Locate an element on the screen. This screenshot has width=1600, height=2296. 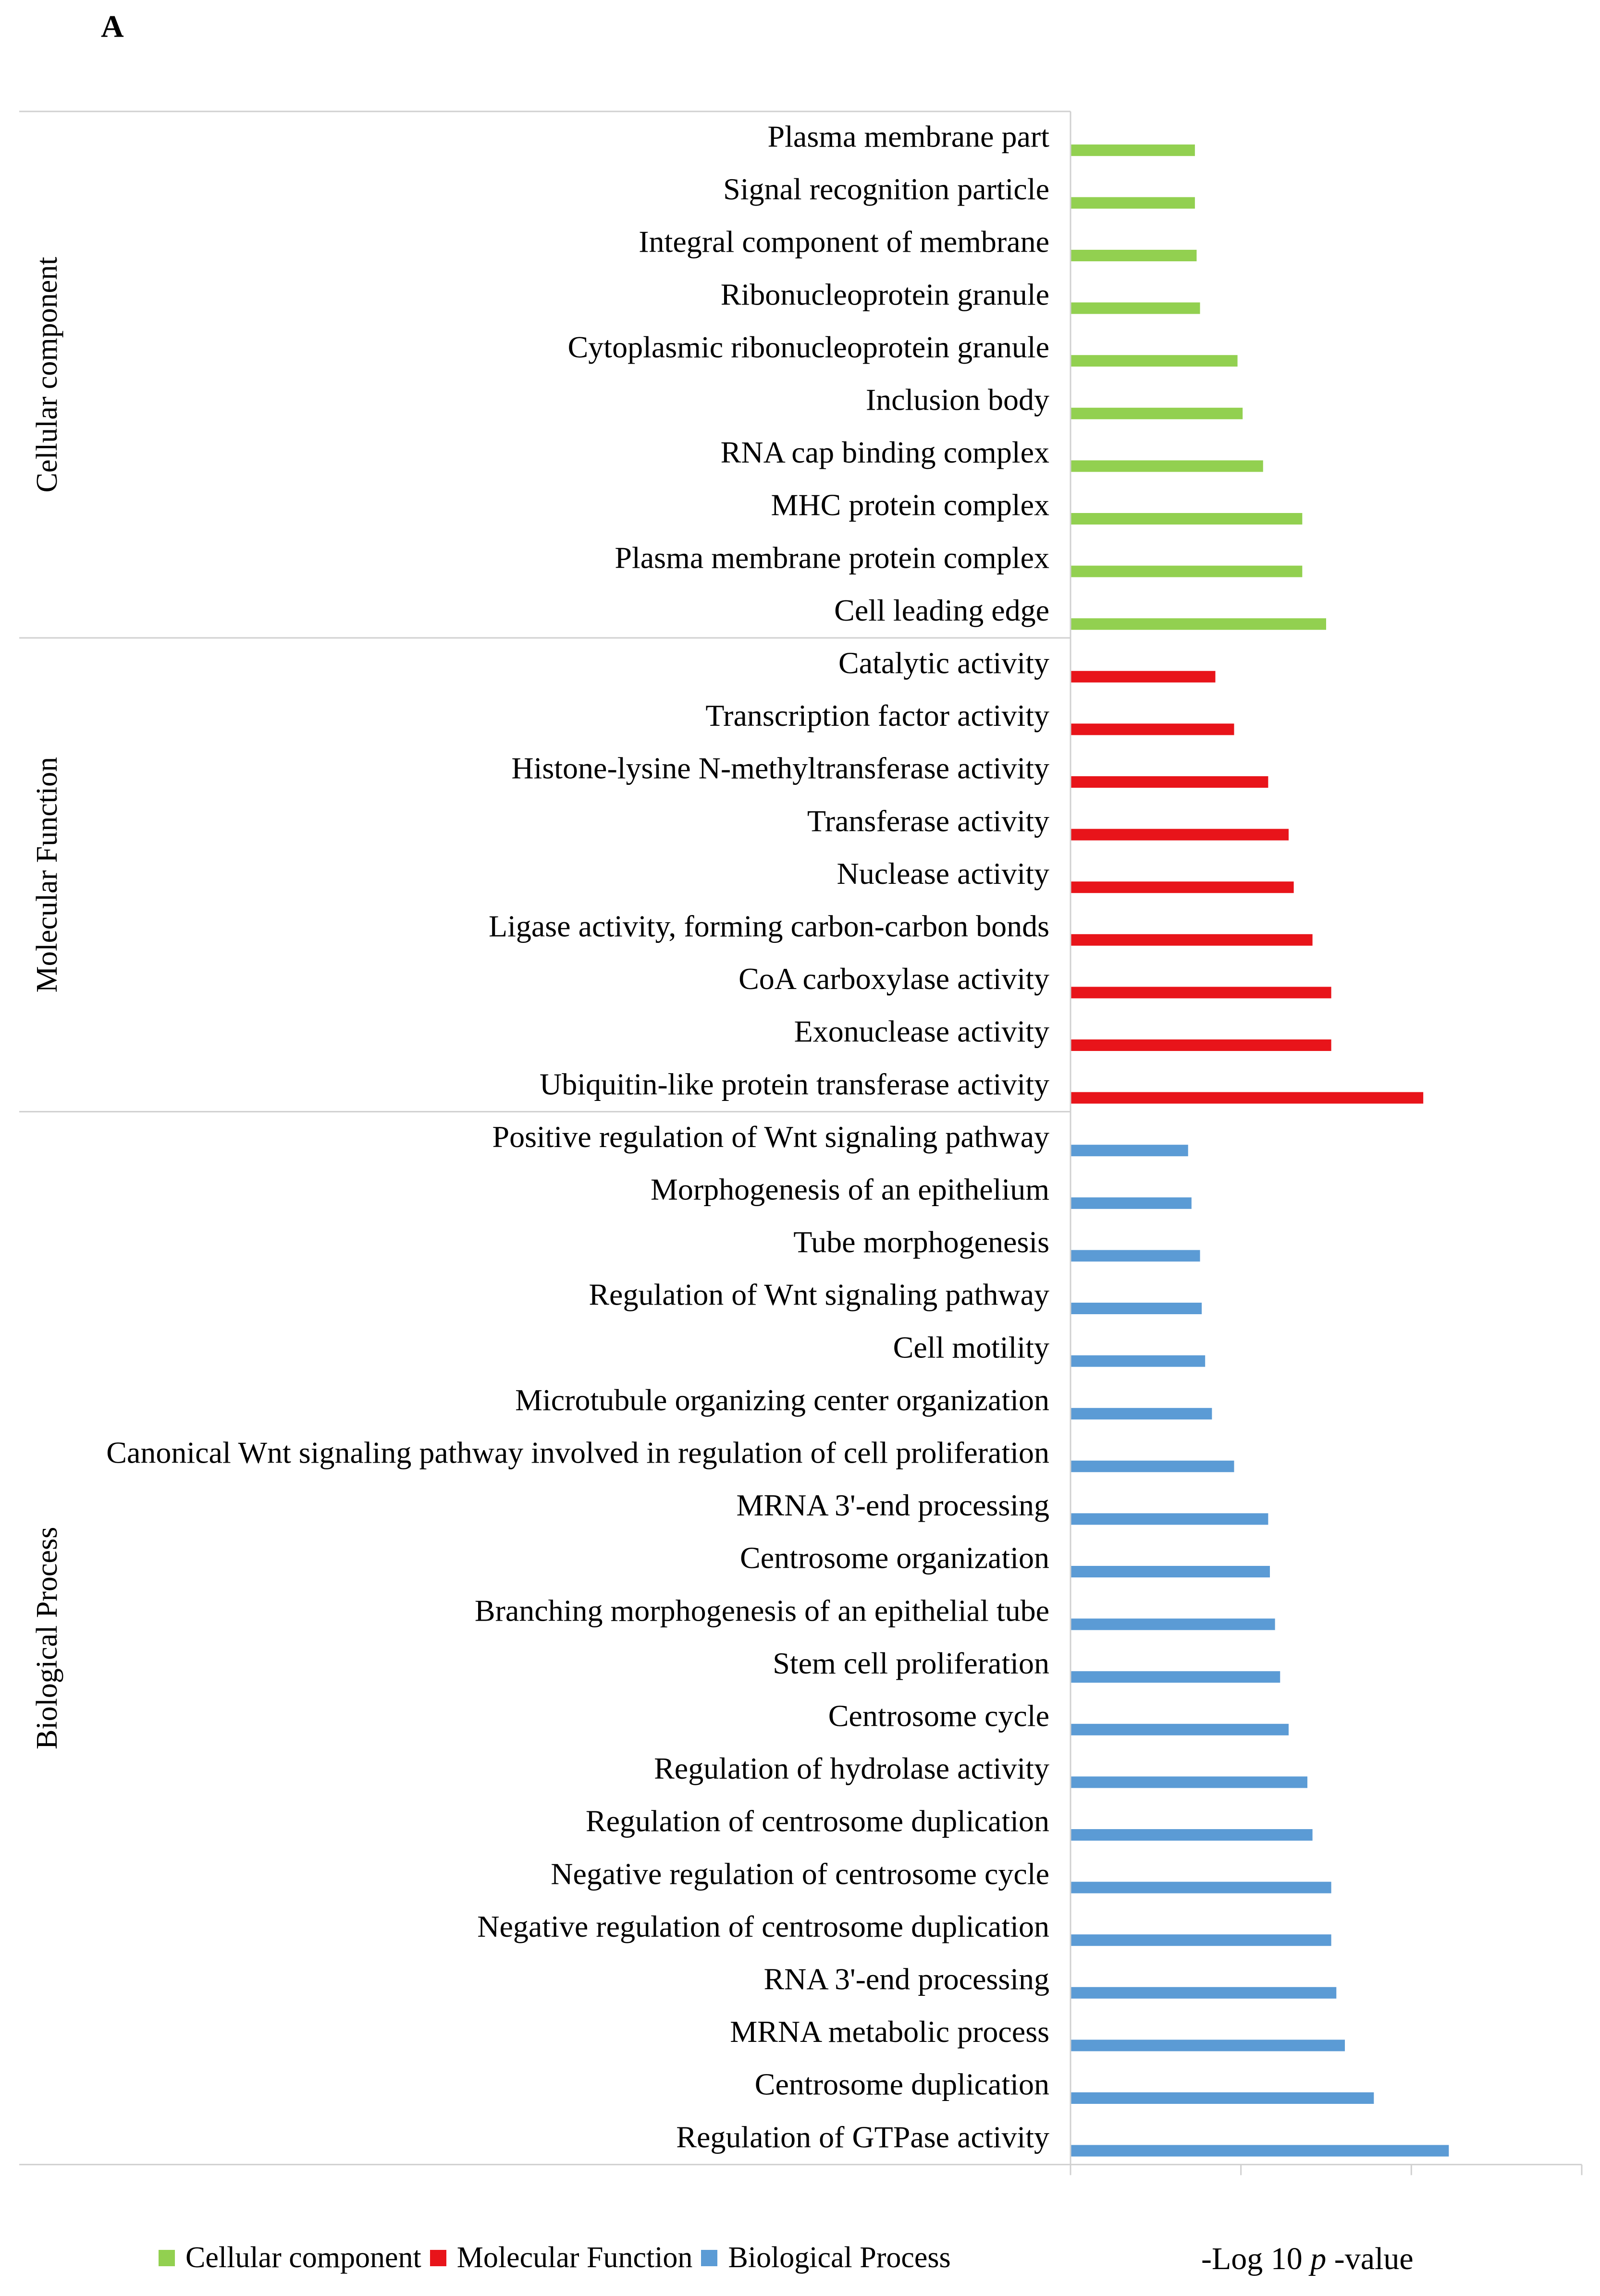
category-label: MRNA 3'-end processing is located at coordinates (893, 1505).